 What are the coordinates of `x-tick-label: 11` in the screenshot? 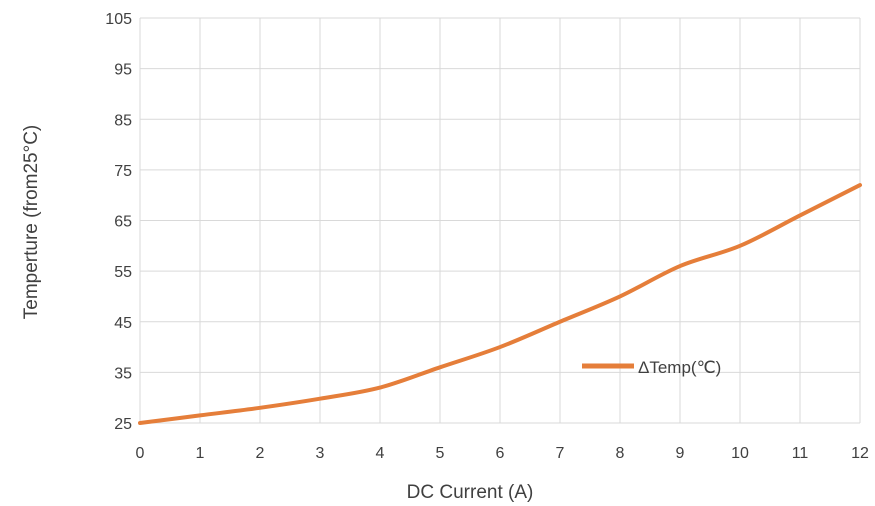 It's located at (800, 453).